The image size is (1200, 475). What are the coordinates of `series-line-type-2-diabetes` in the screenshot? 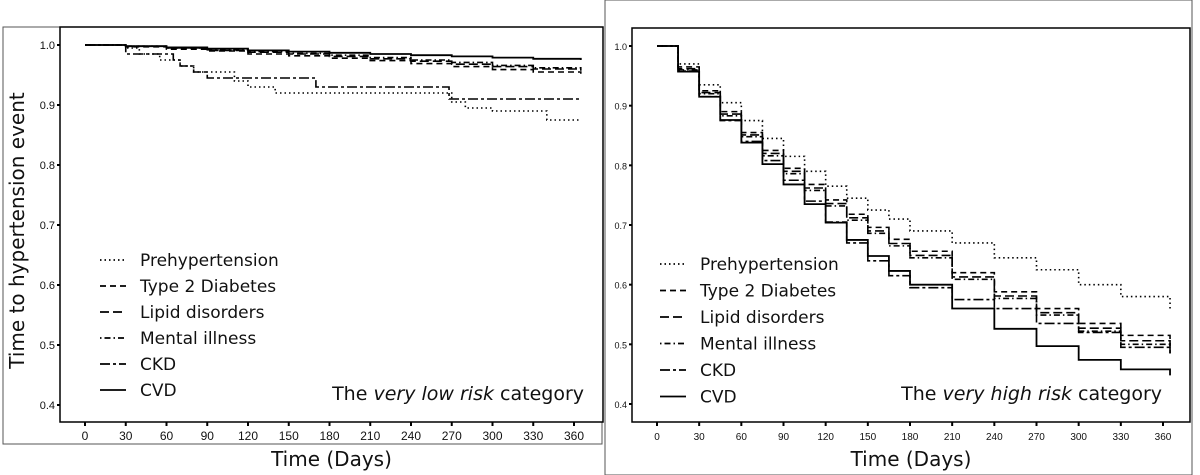 It's located at (333, 59).